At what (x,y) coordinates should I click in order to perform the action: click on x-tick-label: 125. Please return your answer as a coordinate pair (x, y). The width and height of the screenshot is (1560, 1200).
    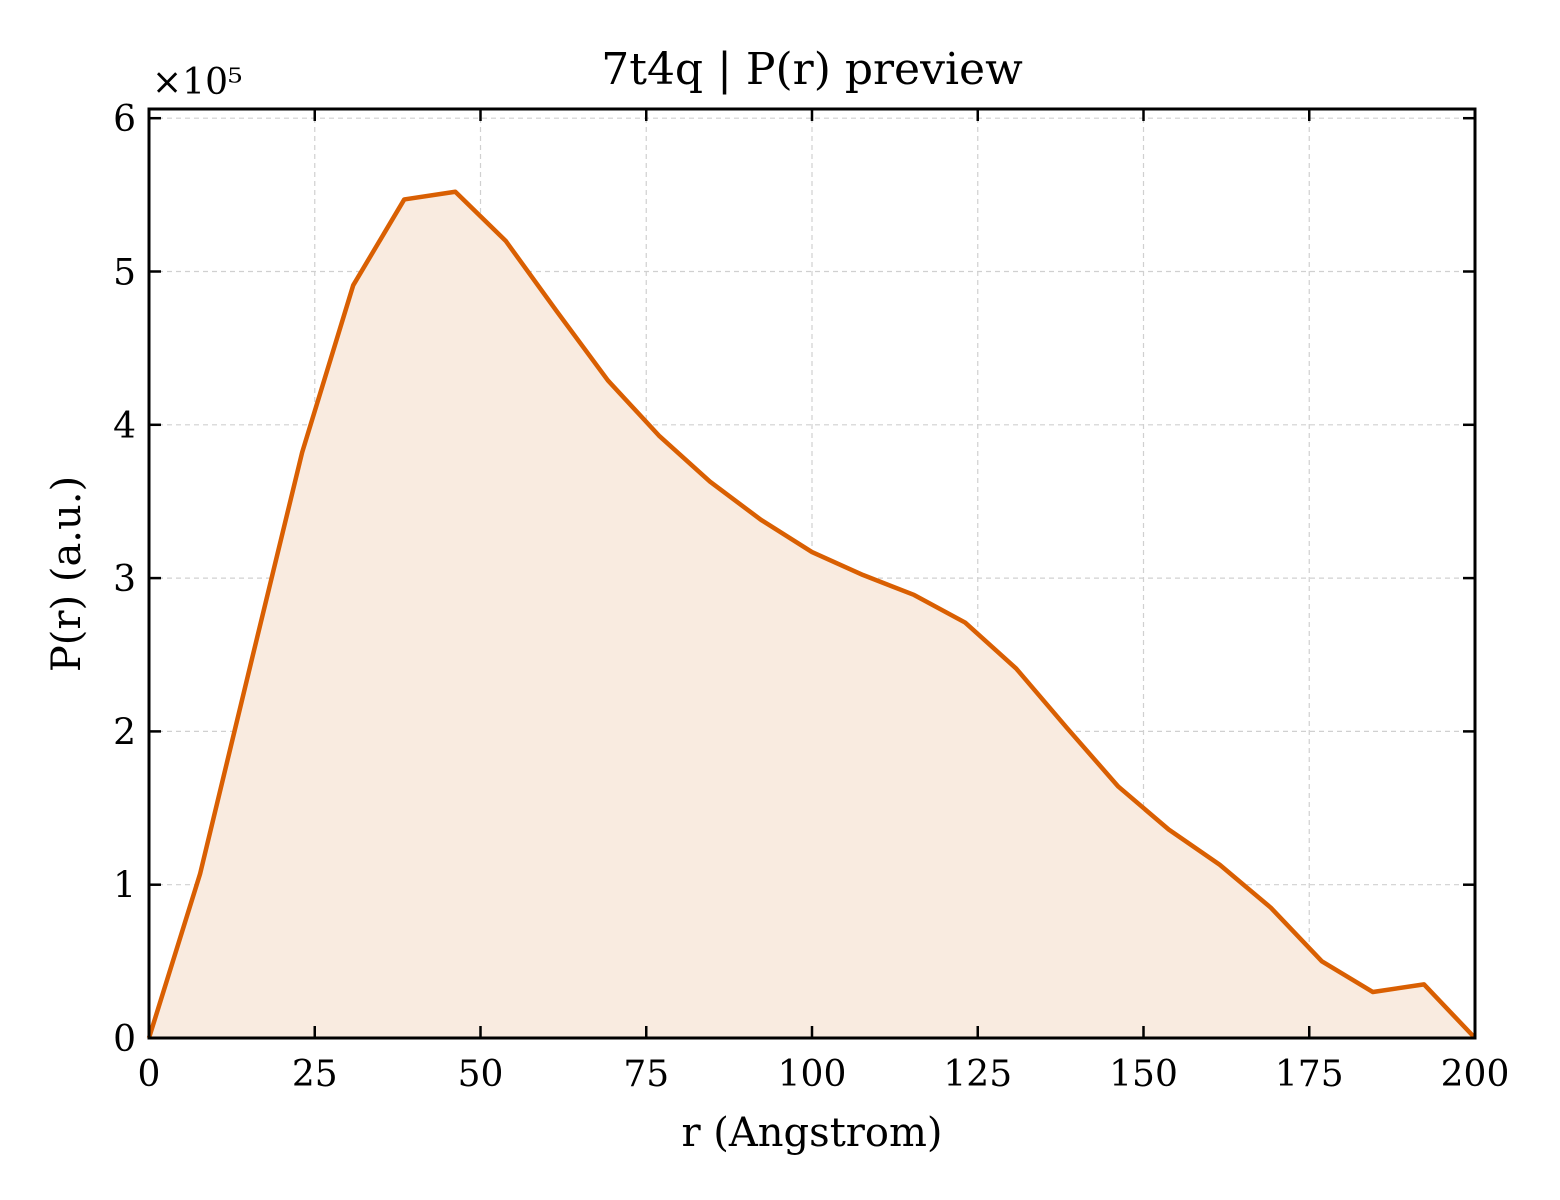
    Looking at the image, I should click on (977, 1074).